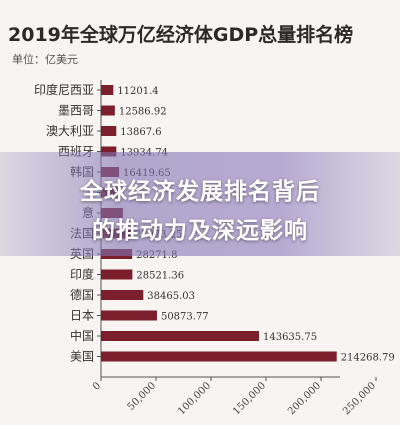 This screenshot has height=425, width=400. What do you see at coordinates (76, 111) in the screenshot?
I see `category-label-1: 墨西哥` at bounding box center [76, 111].